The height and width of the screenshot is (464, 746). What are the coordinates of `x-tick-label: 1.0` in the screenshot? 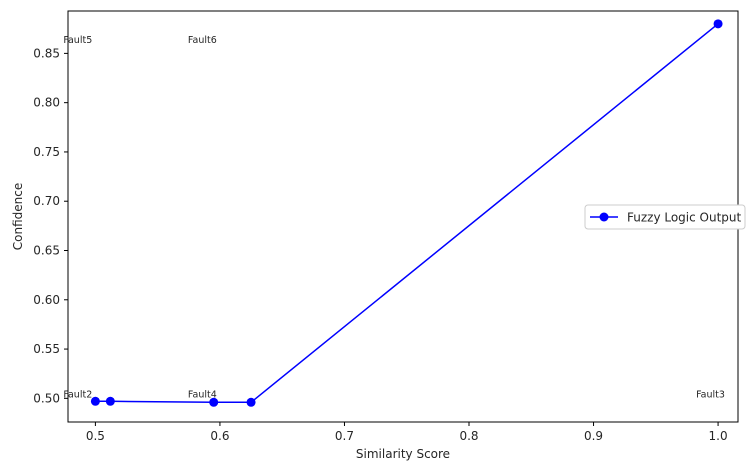 It's located at (718, 436).